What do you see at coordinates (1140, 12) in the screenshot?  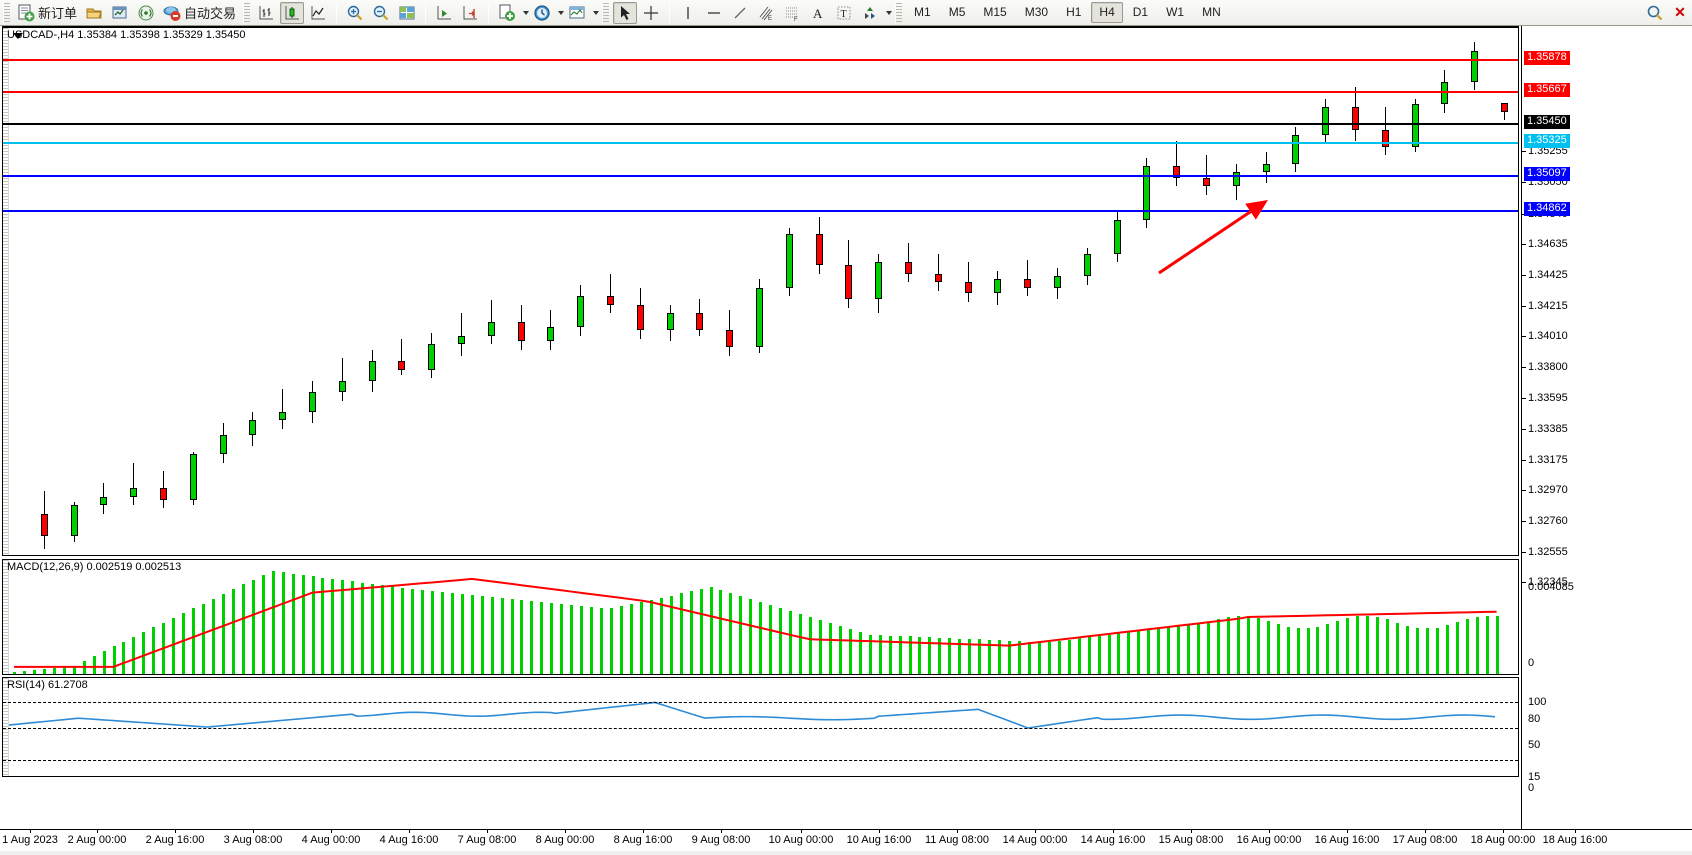 I see `timeframe-d1: D1` at bounding box center [1140, 12].